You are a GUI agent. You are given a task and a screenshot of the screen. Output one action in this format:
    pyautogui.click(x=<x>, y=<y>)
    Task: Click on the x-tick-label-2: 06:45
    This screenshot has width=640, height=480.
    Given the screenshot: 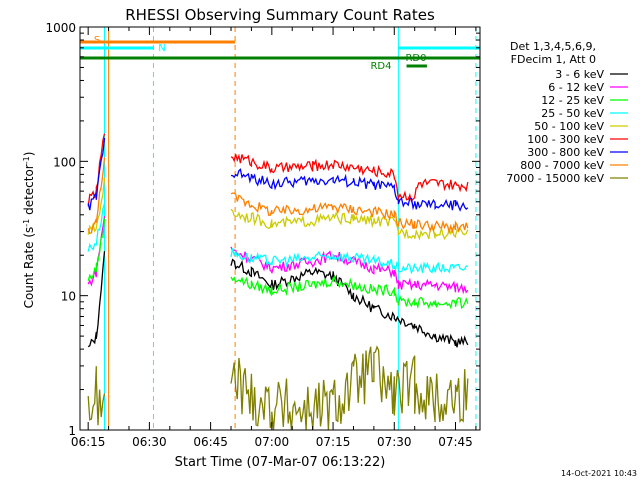 What is the action you would take?
    pyautogui.click(x=210, y=442)
    